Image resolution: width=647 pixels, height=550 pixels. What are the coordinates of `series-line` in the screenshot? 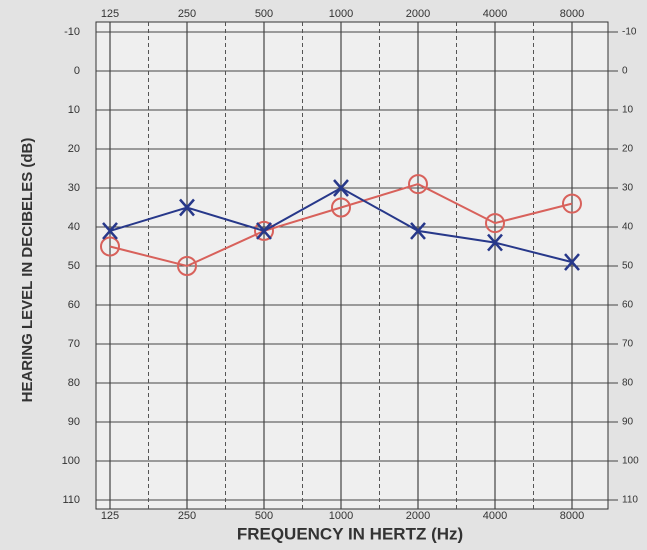 It's located at (341, 225).